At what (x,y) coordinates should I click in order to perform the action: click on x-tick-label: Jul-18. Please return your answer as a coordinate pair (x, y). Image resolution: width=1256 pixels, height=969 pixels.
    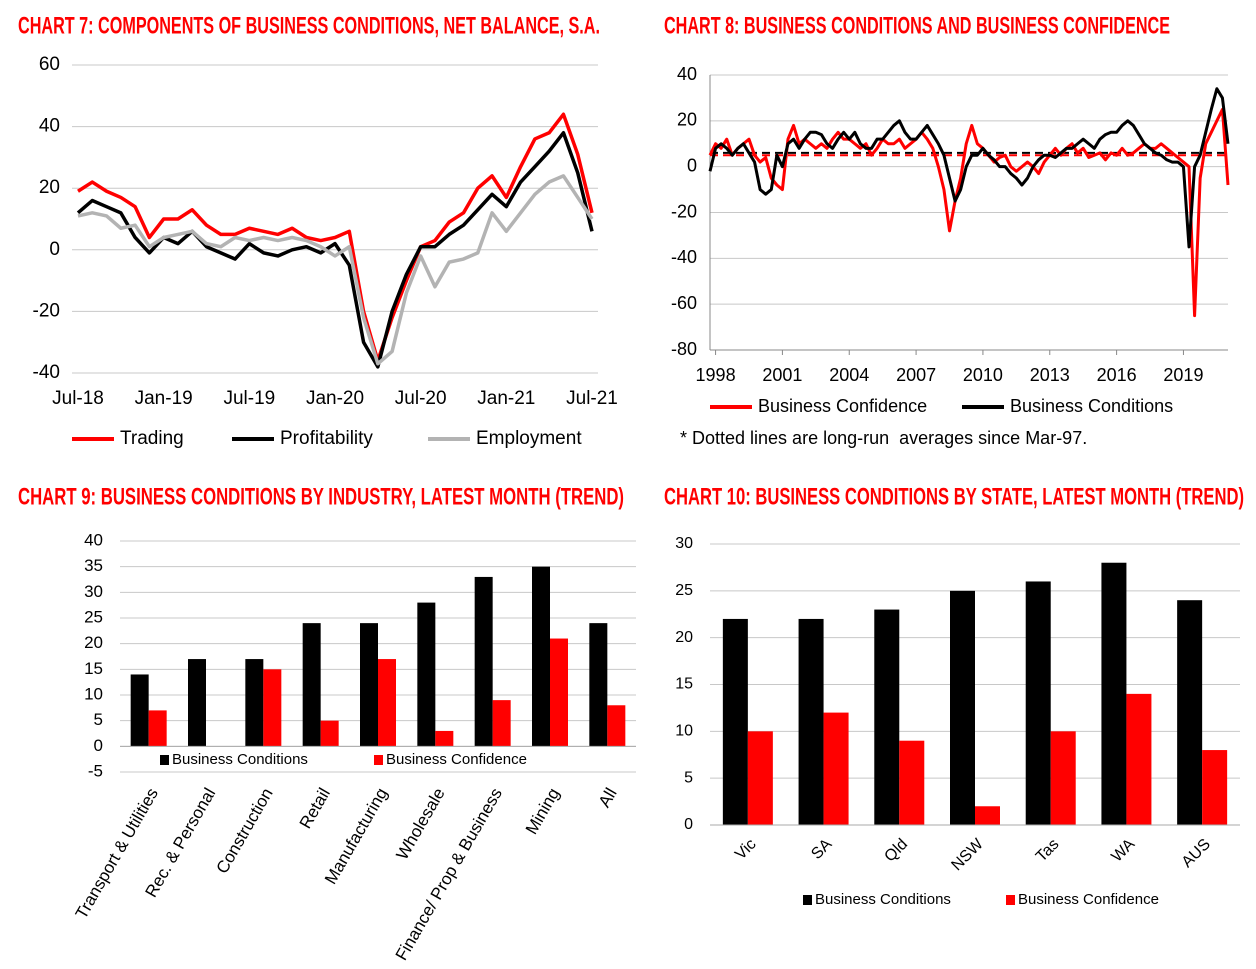
    Looking at the image, I should click on (78, 398).